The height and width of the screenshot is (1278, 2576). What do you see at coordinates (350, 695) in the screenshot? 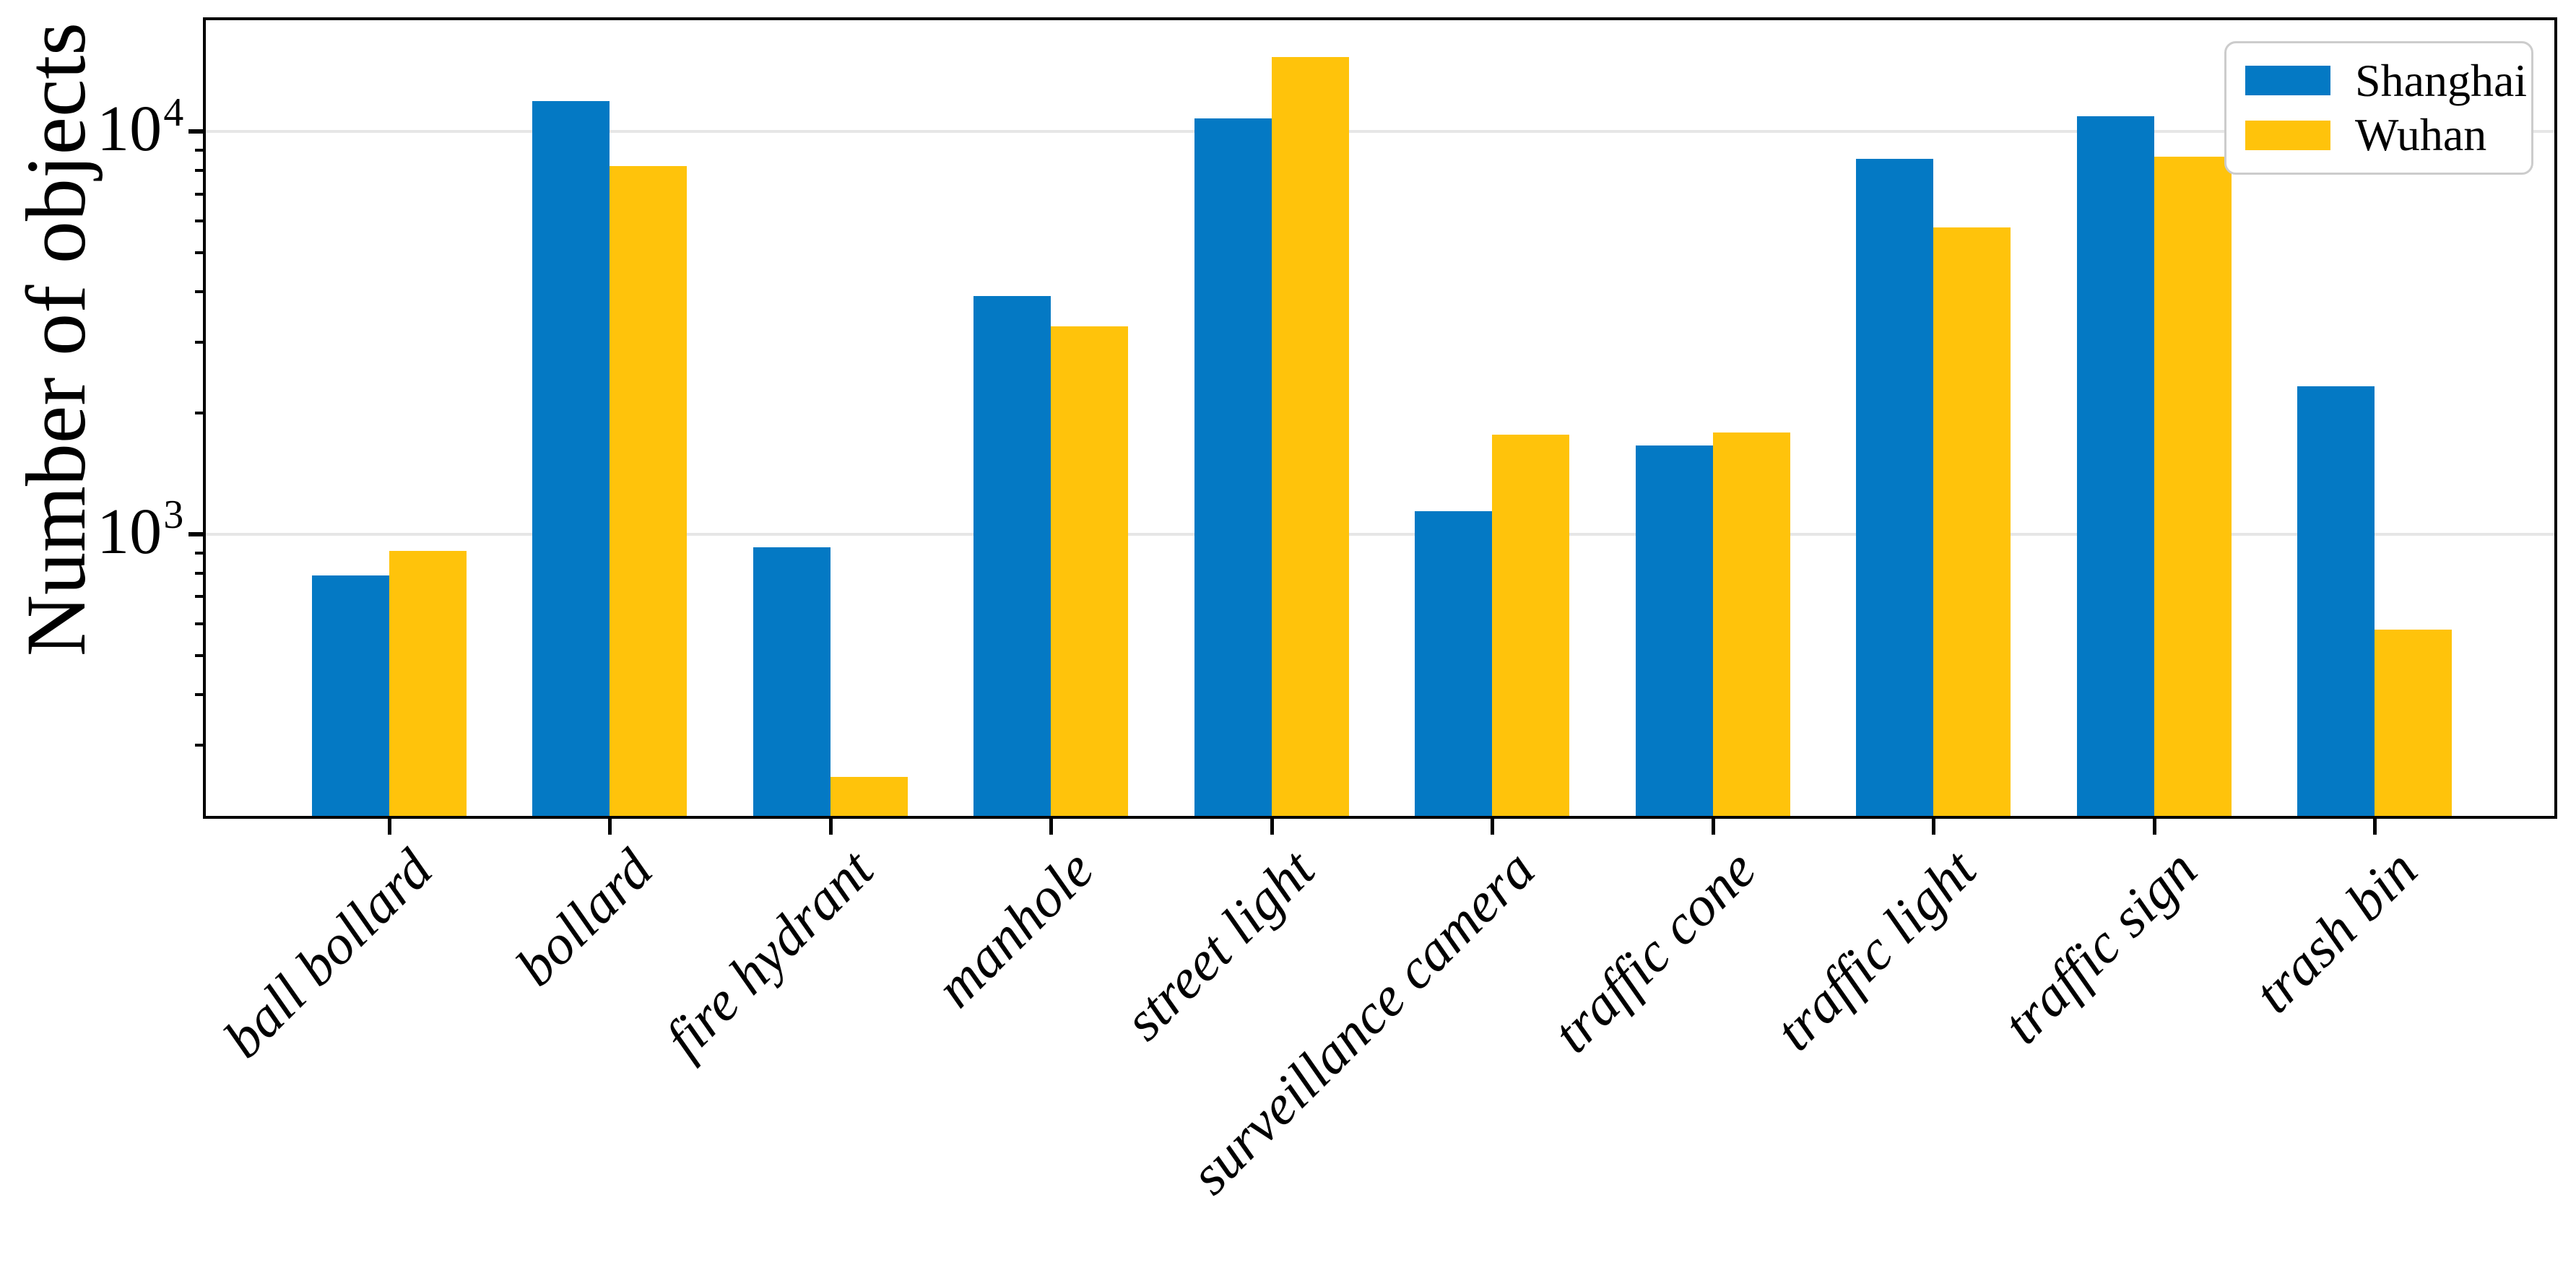
I see `bar-shanghai-ball-bollard` at bounding box center [350, 695].